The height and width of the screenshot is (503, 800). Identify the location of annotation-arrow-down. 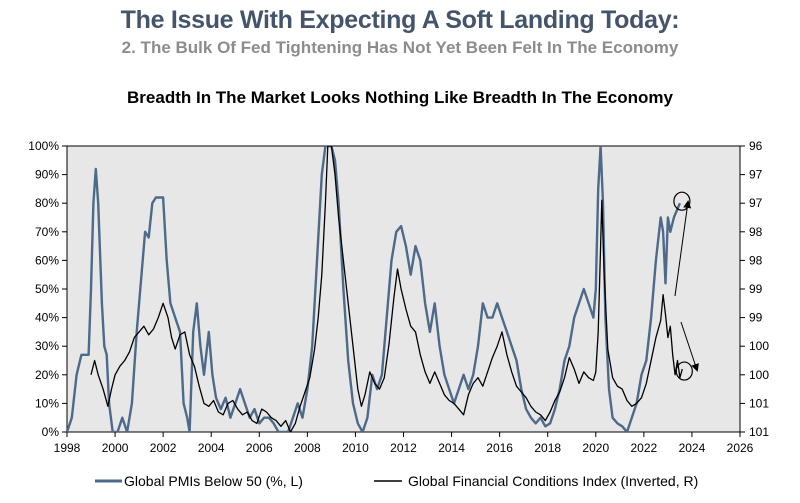
(689, 346).